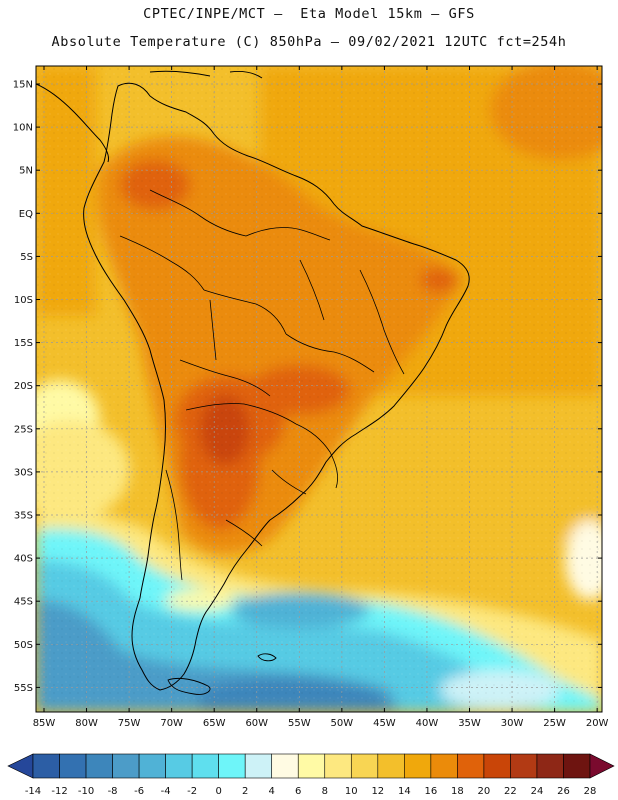  What do you see at coordinates (484, 791) in the screenshot?
I see `colorbar-label: 20` at bounding box center [484, 791].